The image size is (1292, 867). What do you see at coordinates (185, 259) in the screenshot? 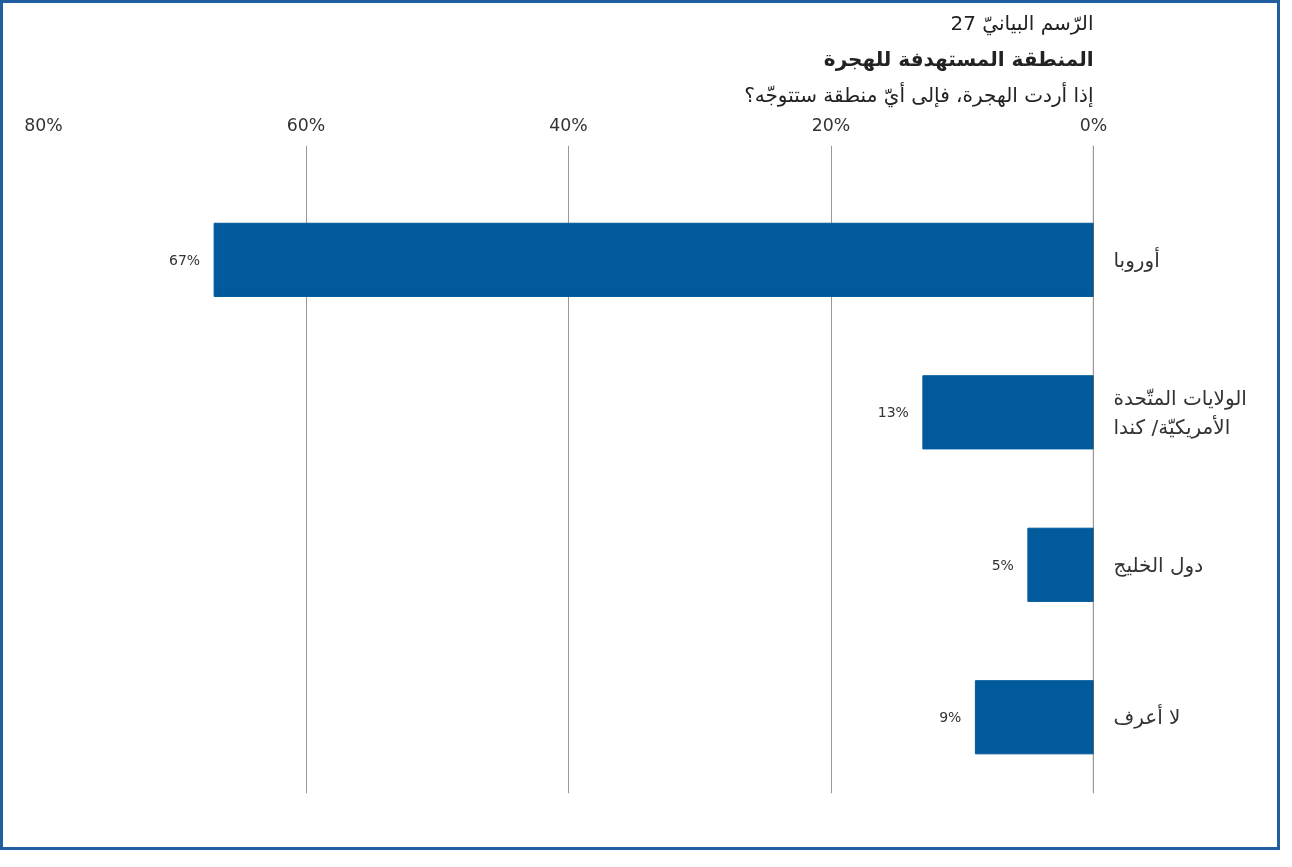
I see `data-label: 67%` at bounding box center [185, 259].